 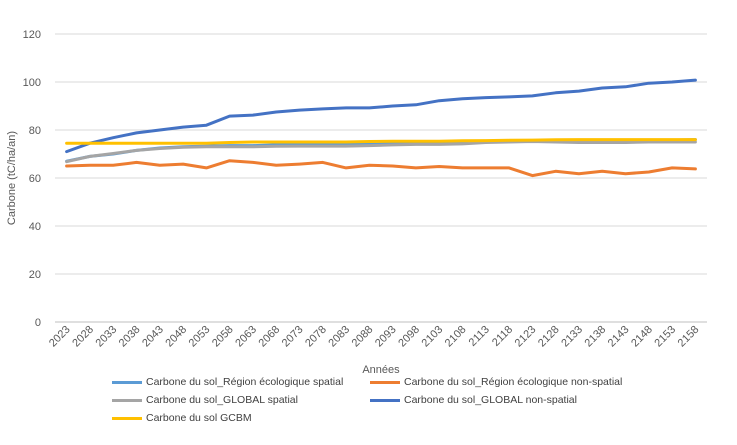 I want to click on legend-item: Carbone du sol_GLOBAL spatial, so click(x=241, y=400).